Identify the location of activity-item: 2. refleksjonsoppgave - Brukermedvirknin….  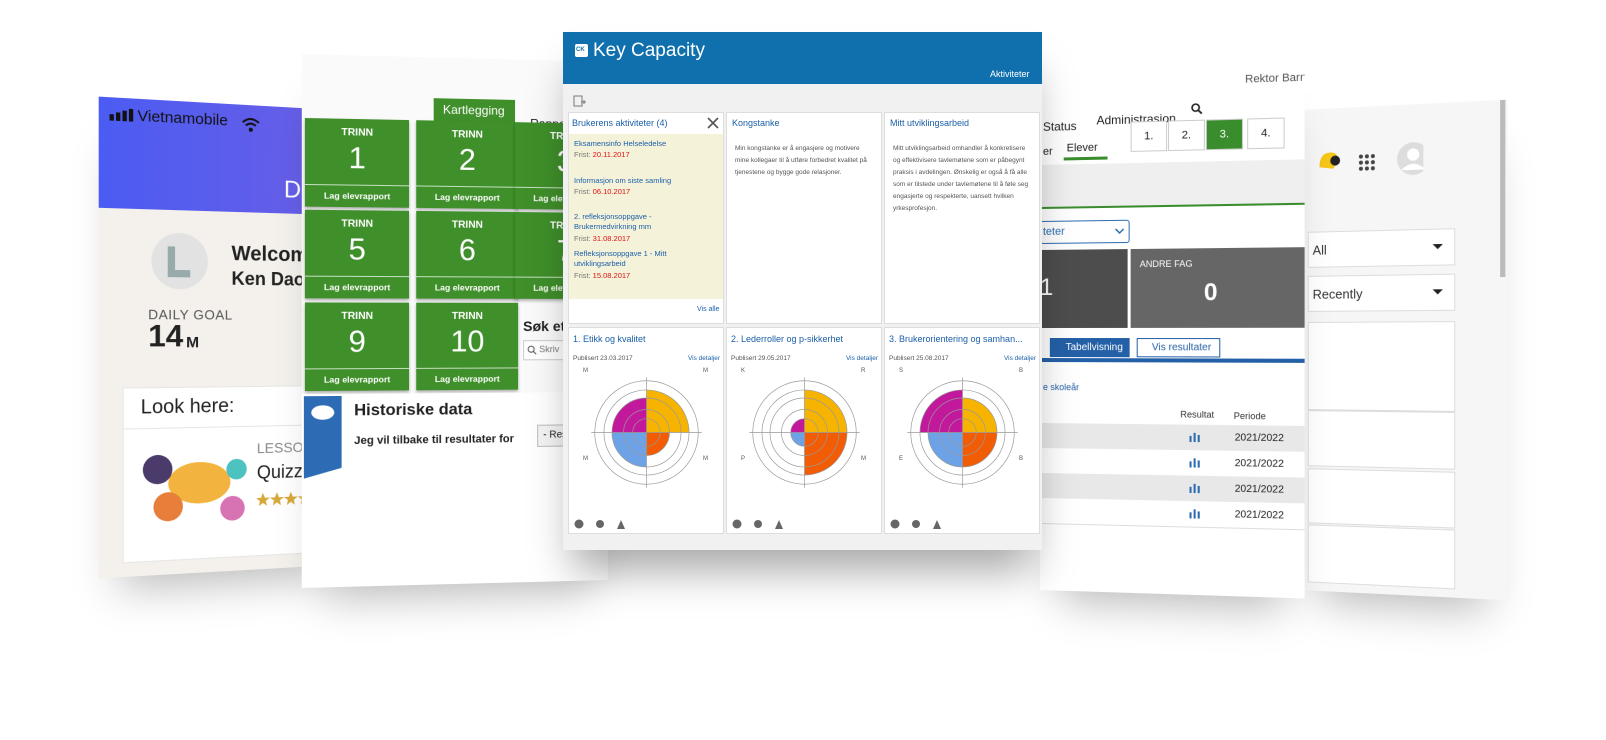
(646, 229).